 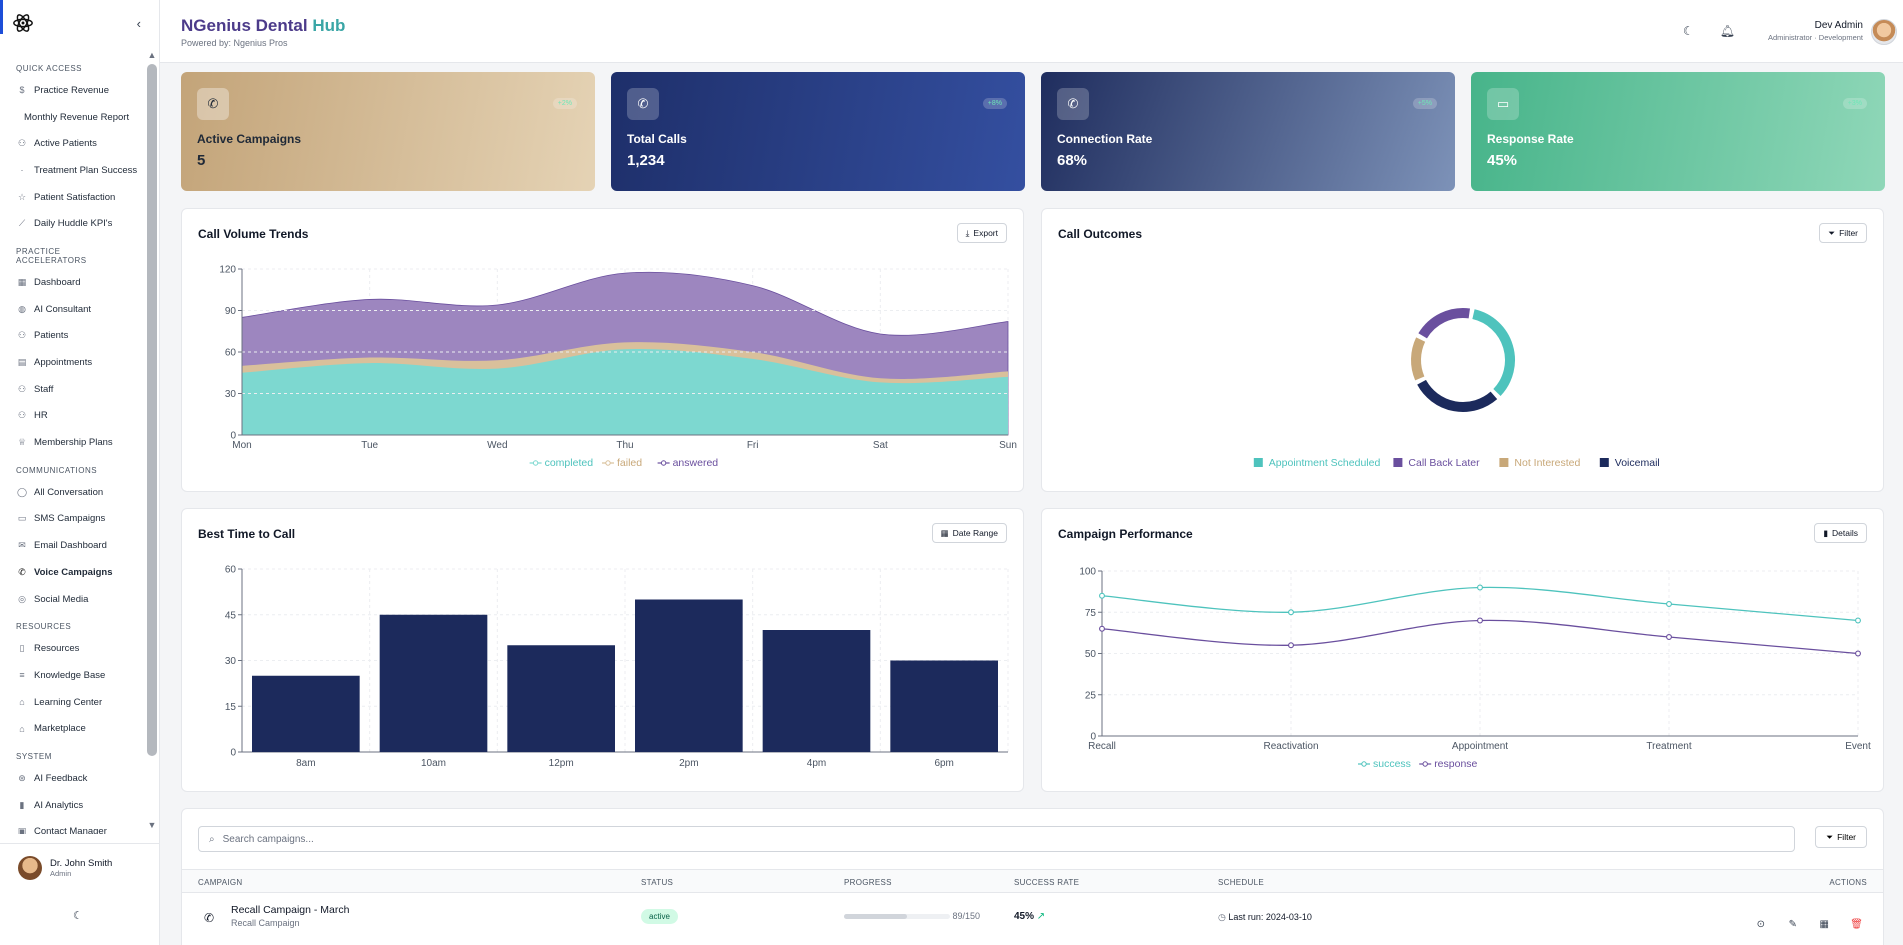 I want to click on table-filter-button: ⏷ Filter, so click(x=1841, y=837).